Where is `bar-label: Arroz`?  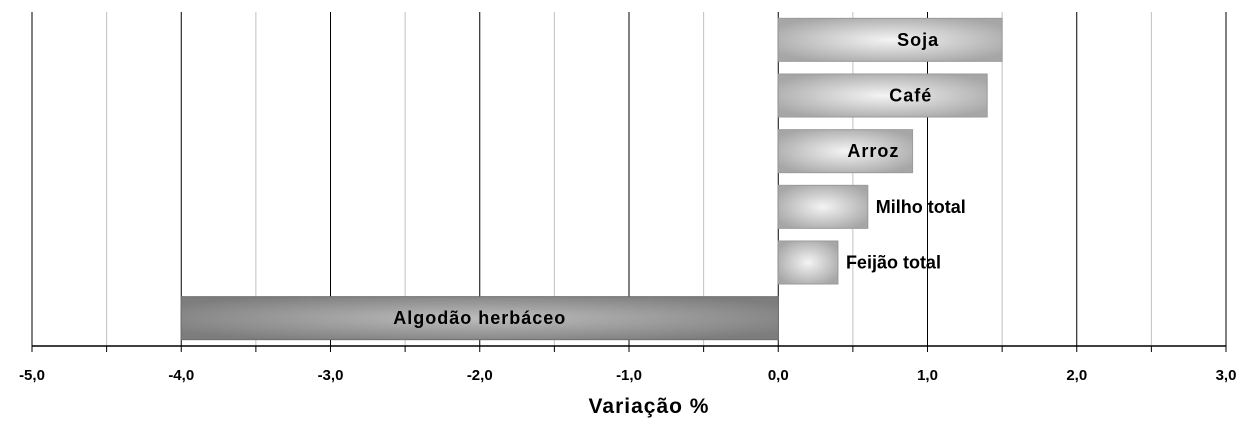 bar-label: Arroz is located at coordinates (873, 151).